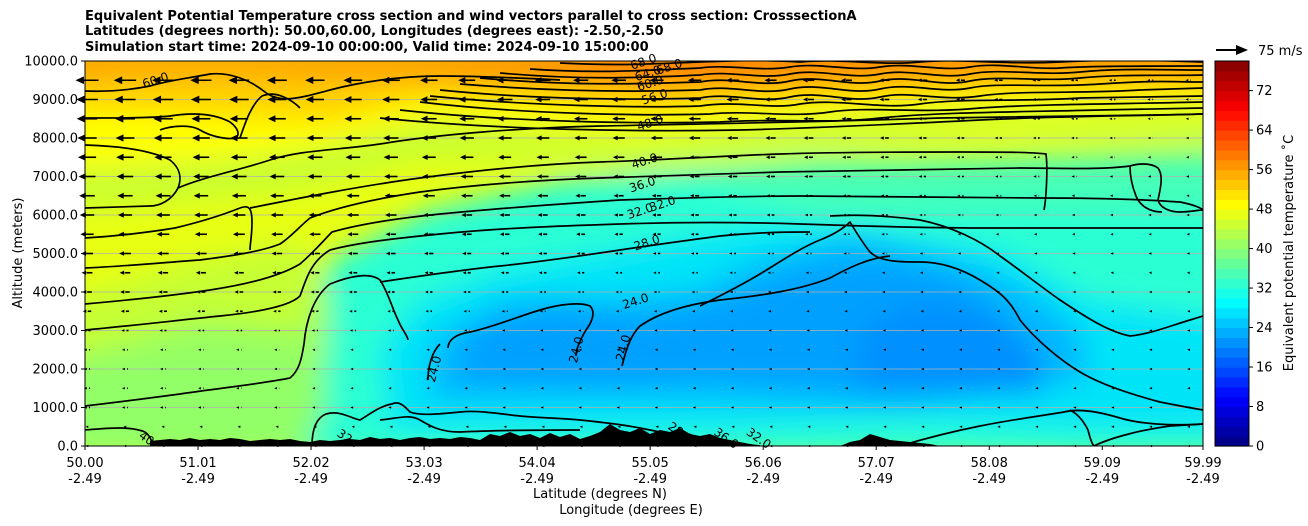  I want to click on colorbar-tick-label: 32, so click(1264, 289).